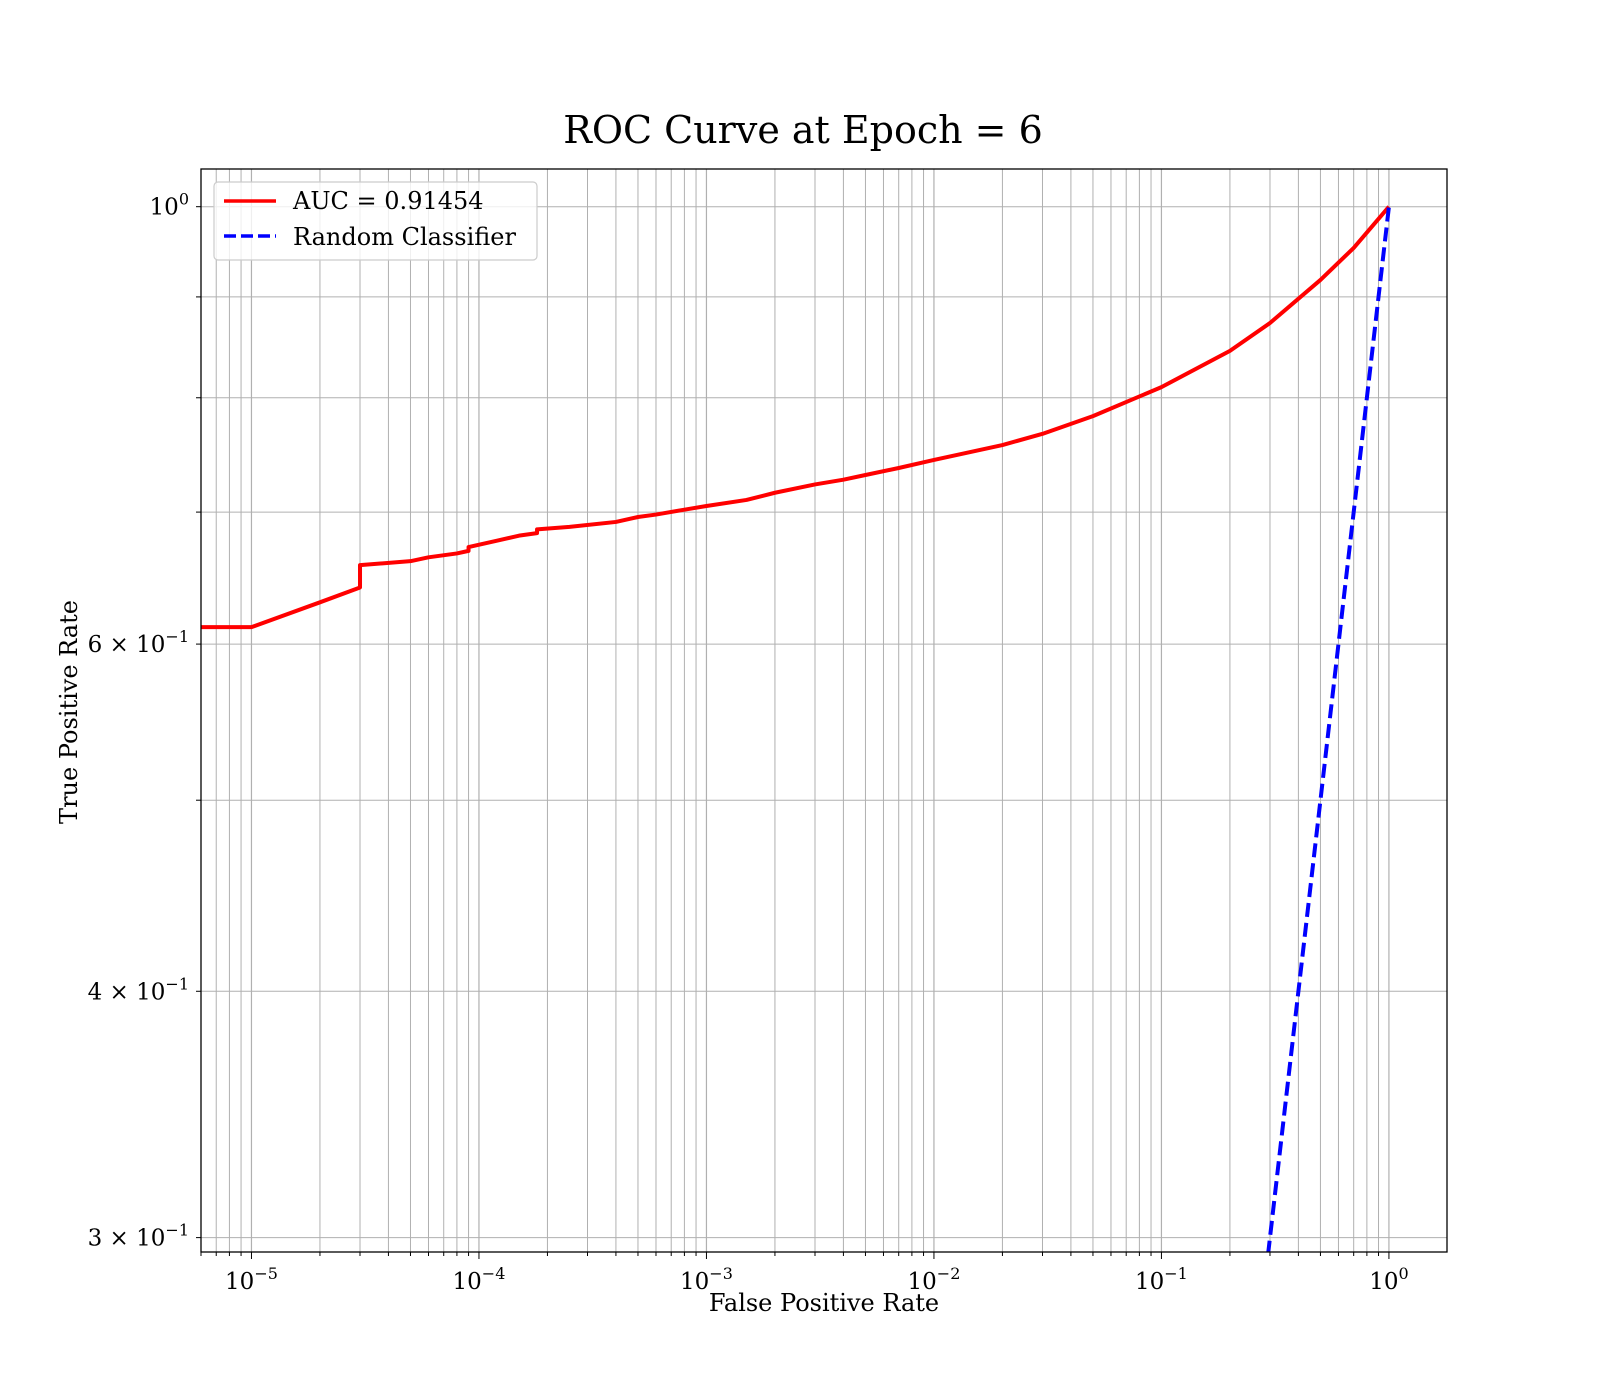 The image size is (1600, 1400). Describe the element at coordinates (1328, 729) in the screenshot. I see `random-classifier-line` at that location.